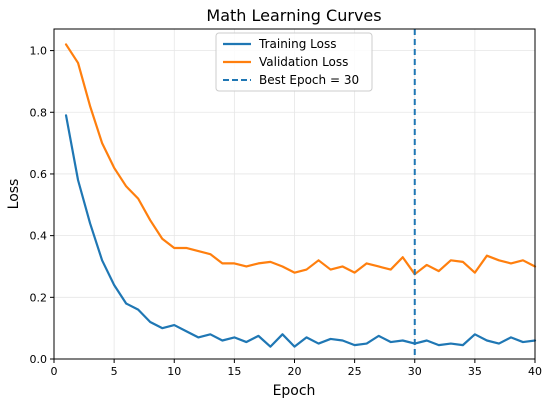 Image resolution: width=550 pixels, height=406 pixels. I want to click on x-tick-label: 15, so click(234, 371).